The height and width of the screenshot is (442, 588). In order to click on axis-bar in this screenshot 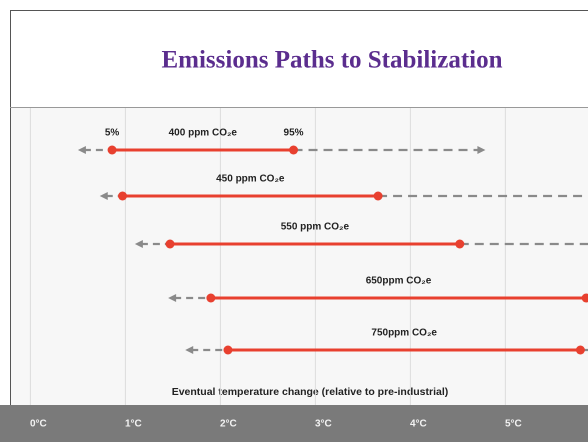, I will do `click(294, 423)`.